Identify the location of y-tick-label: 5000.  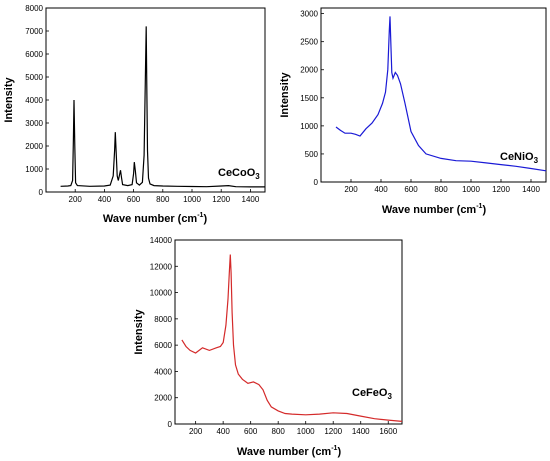
(34, 77).